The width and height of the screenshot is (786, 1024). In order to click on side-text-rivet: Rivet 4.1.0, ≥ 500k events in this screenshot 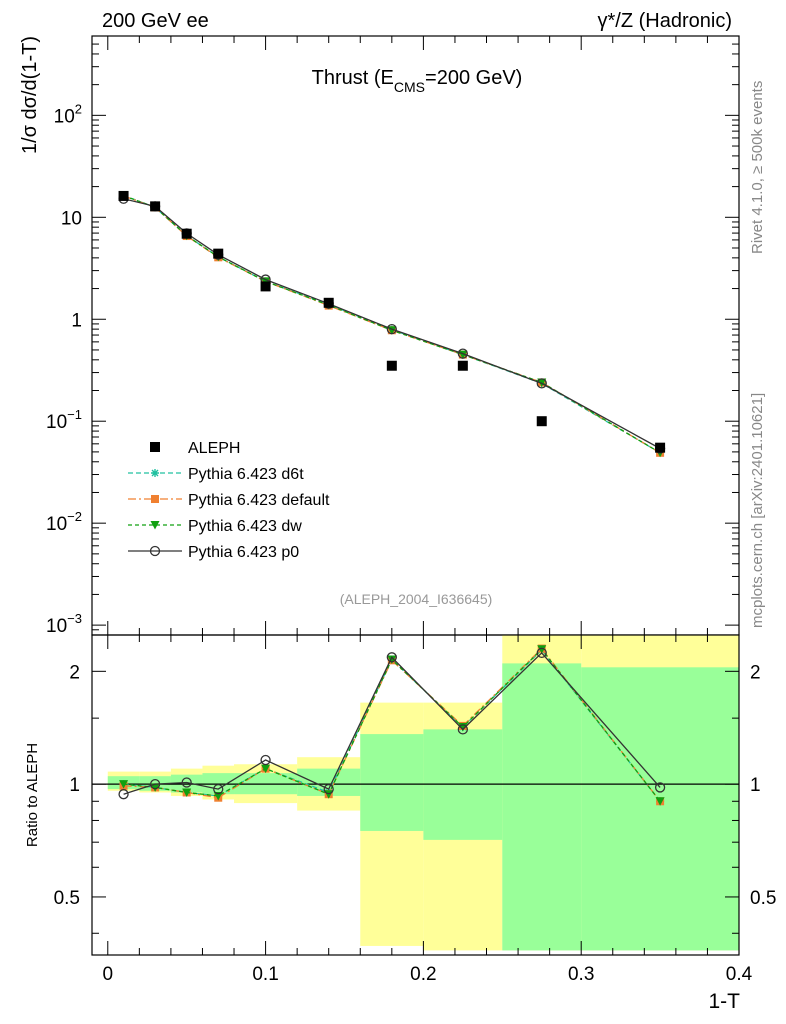, I will do `click(757, 167)`.